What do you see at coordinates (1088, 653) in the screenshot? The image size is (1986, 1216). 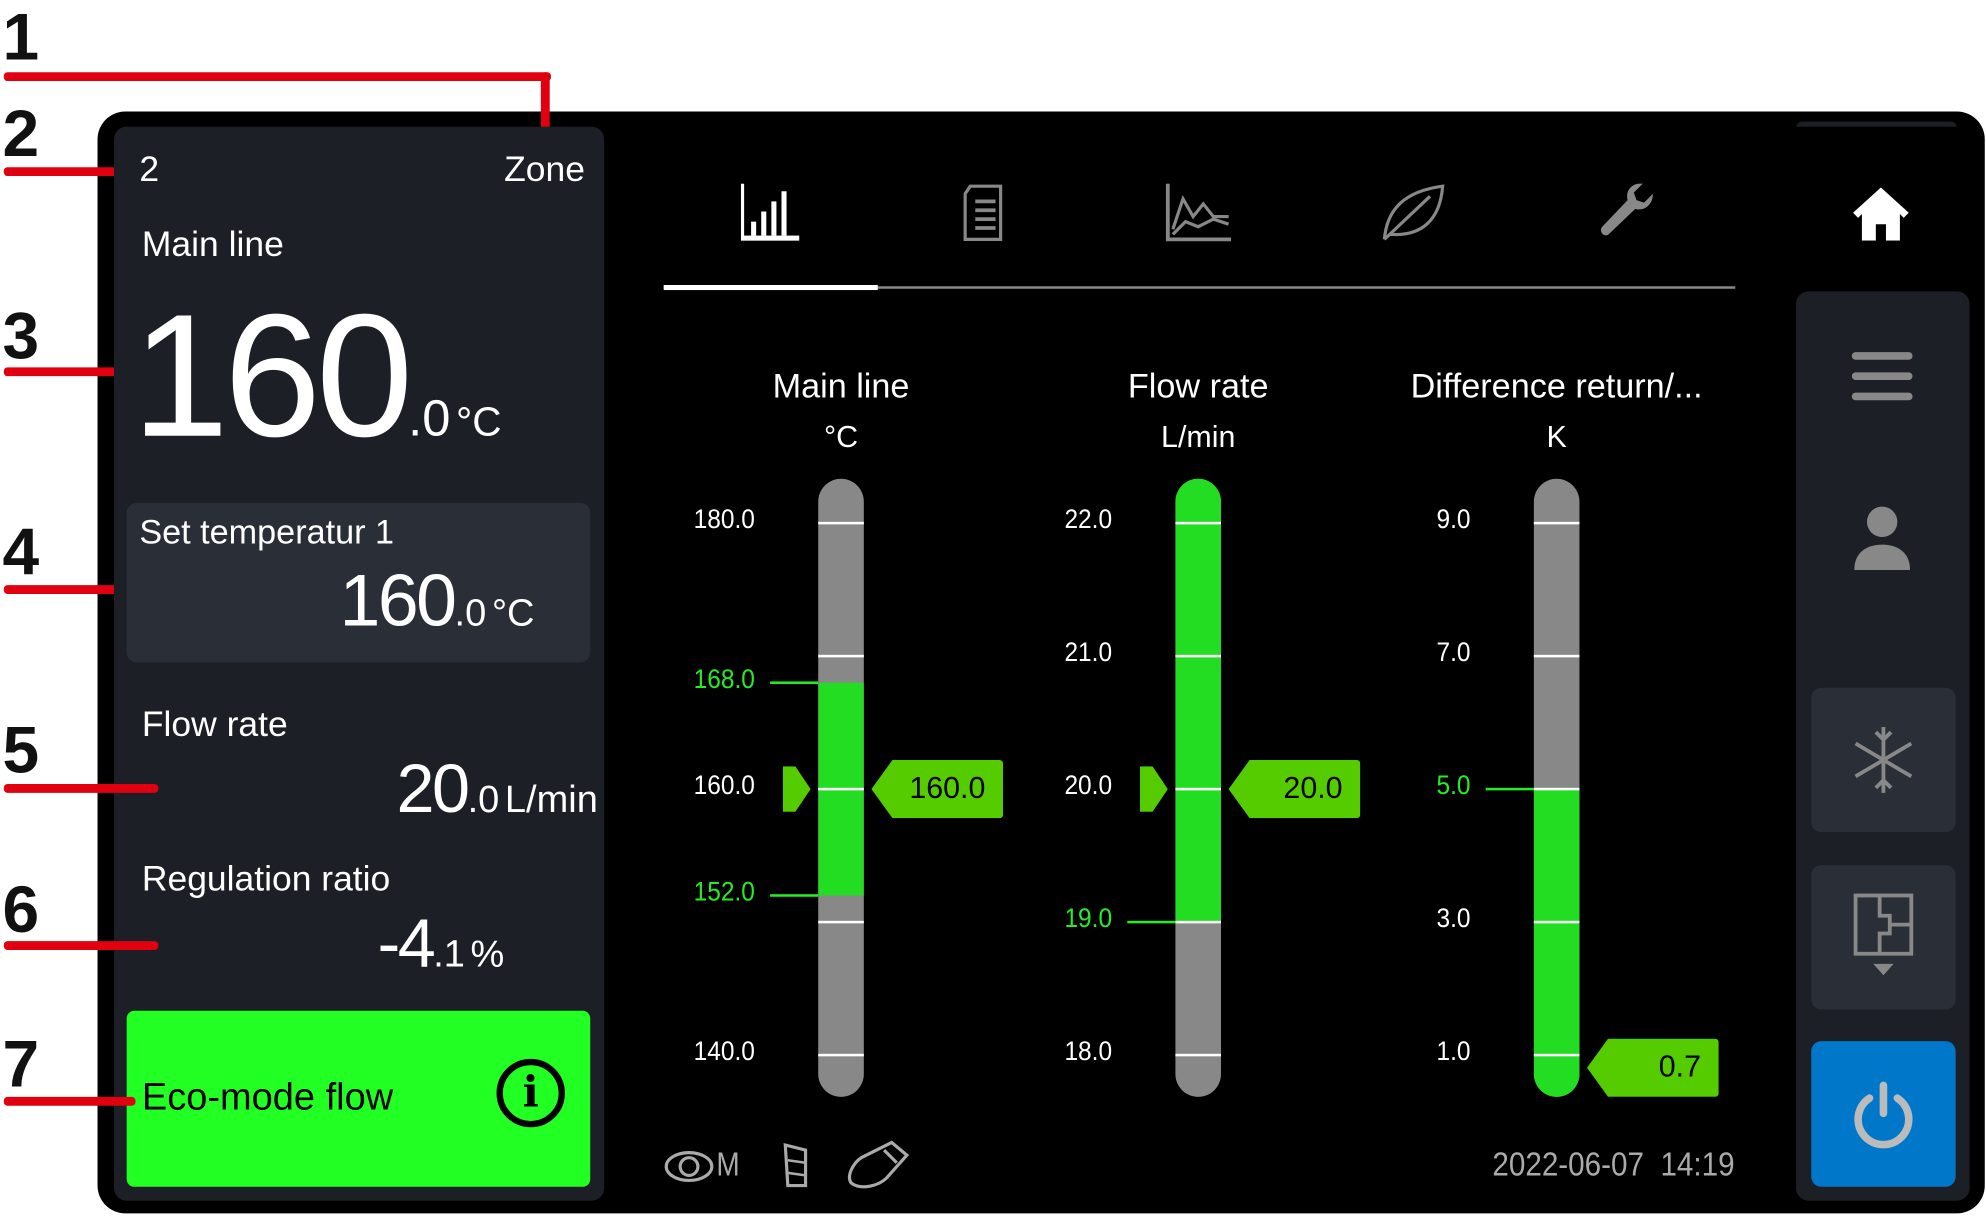 I see `gauge-tick-label: 21.0` at bounding box center [1088, 653].